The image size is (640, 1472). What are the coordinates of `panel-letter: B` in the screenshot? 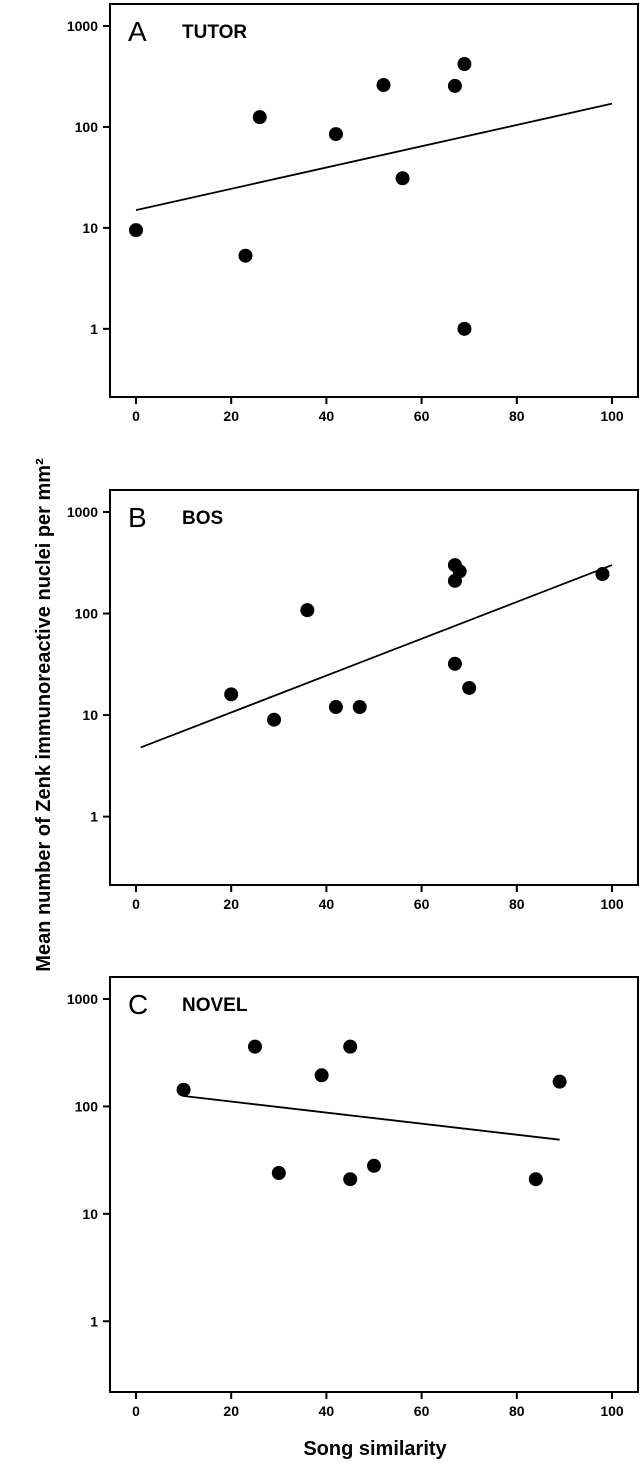 It's located at (137, 517).